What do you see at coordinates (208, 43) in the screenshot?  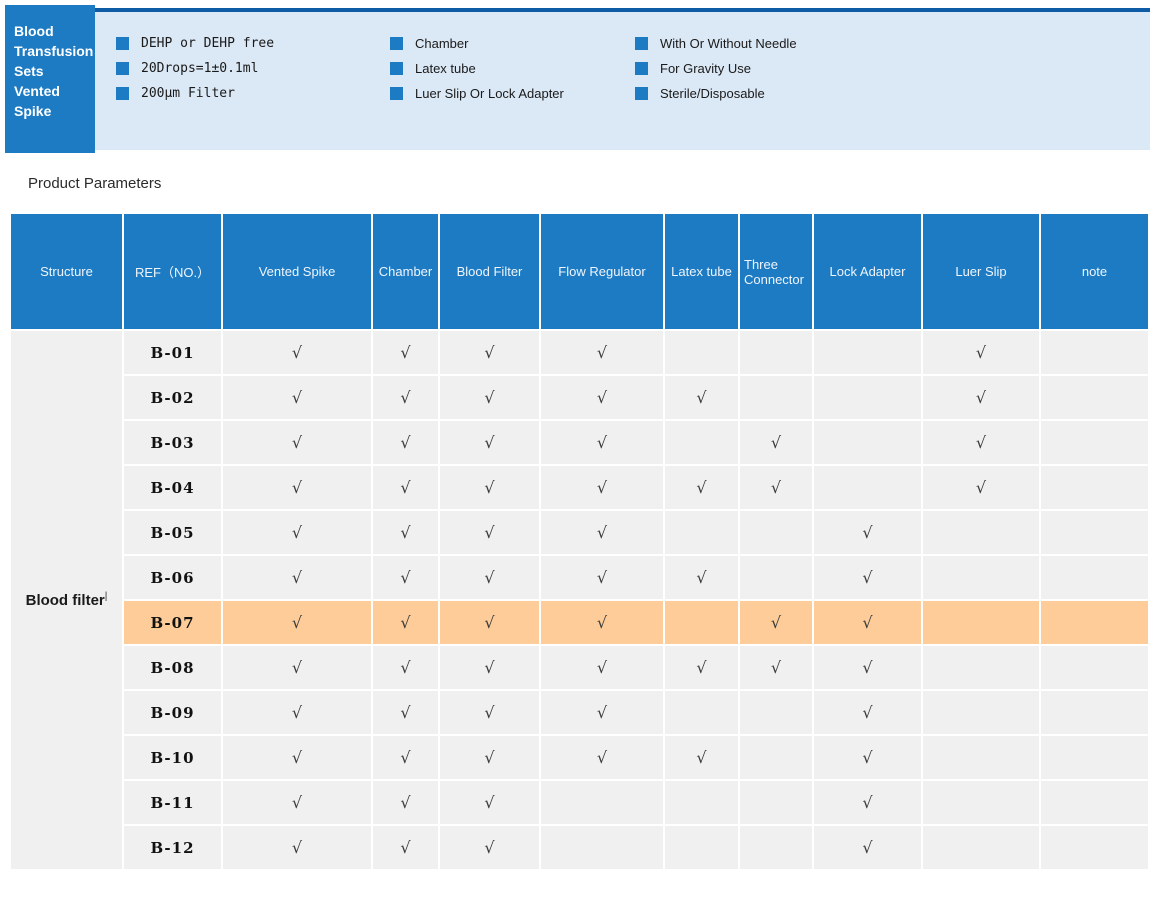 I see `feature-label: DEHP or DEHP free` at bounding box center [208, 43].